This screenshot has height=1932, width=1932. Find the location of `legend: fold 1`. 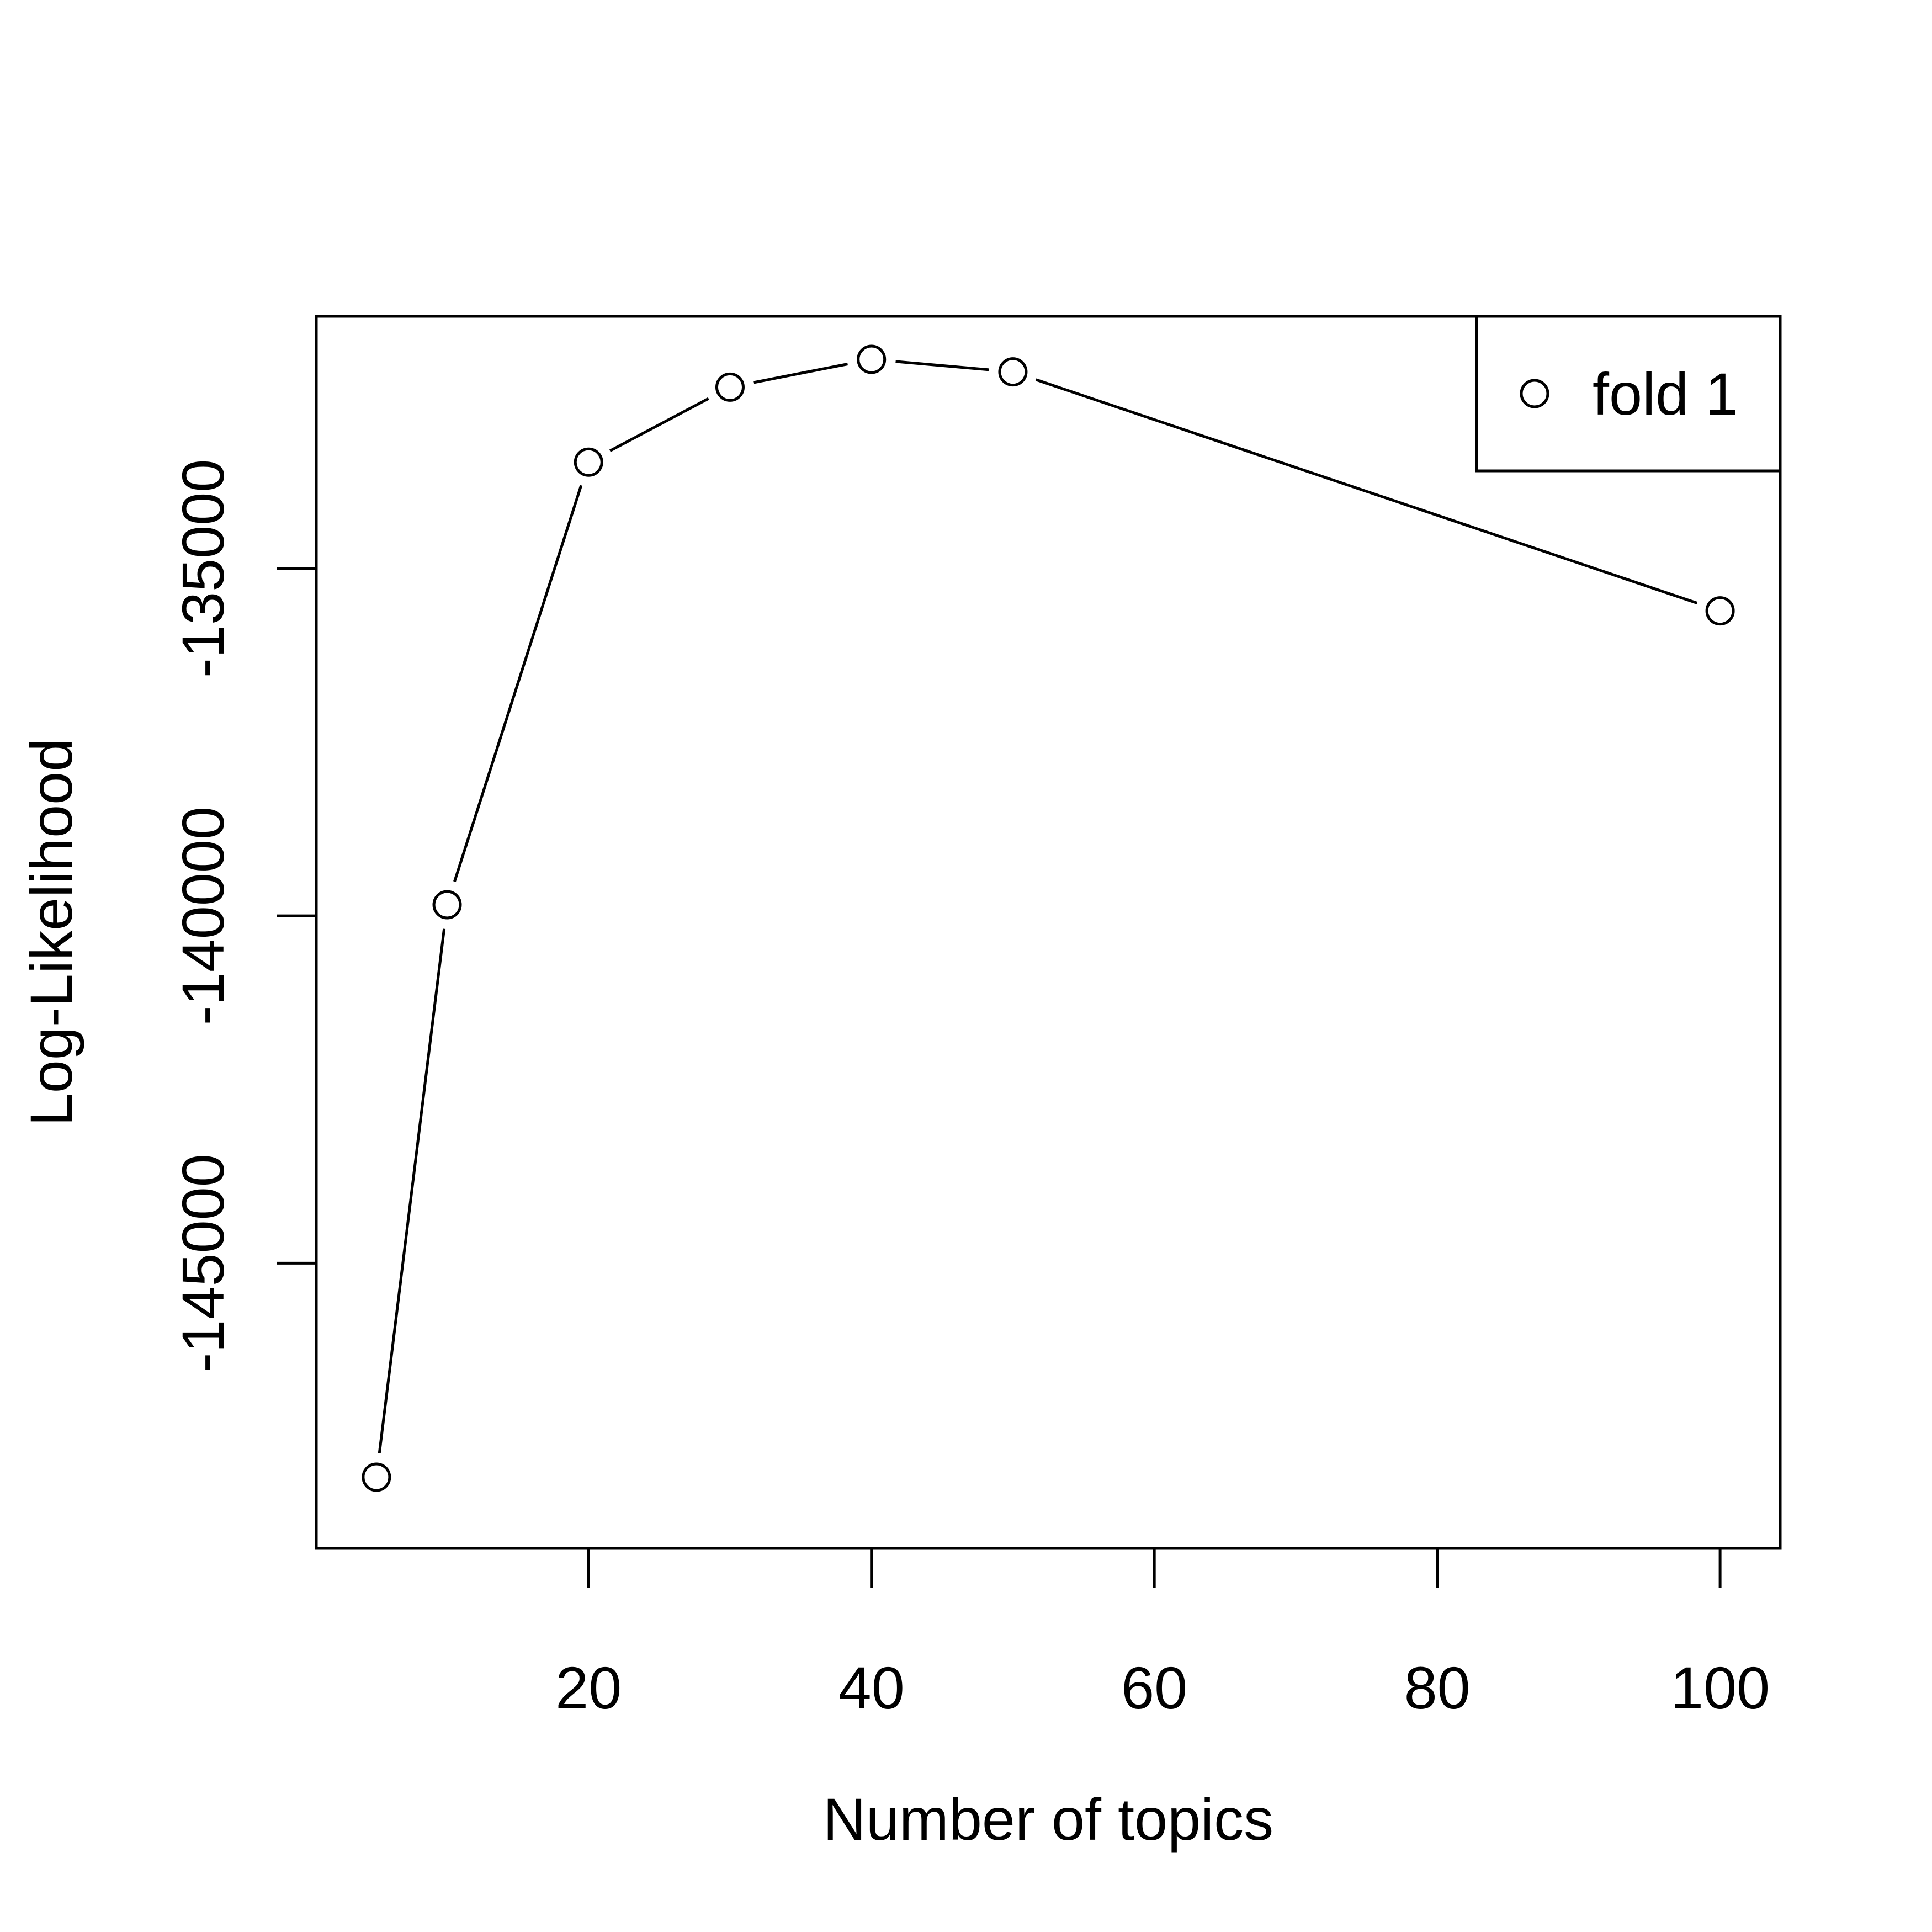

legend: fold 1 is located at coordinates (1629, 394).